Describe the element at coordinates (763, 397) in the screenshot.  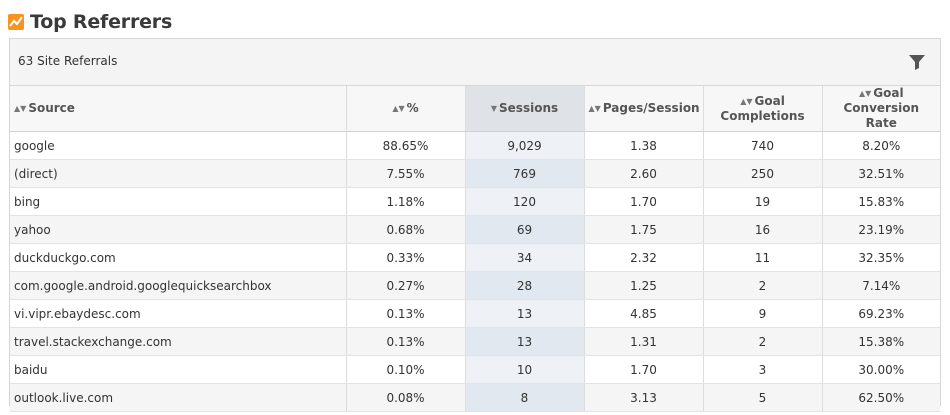
I see `cell-goal-completions: 5` at that location.